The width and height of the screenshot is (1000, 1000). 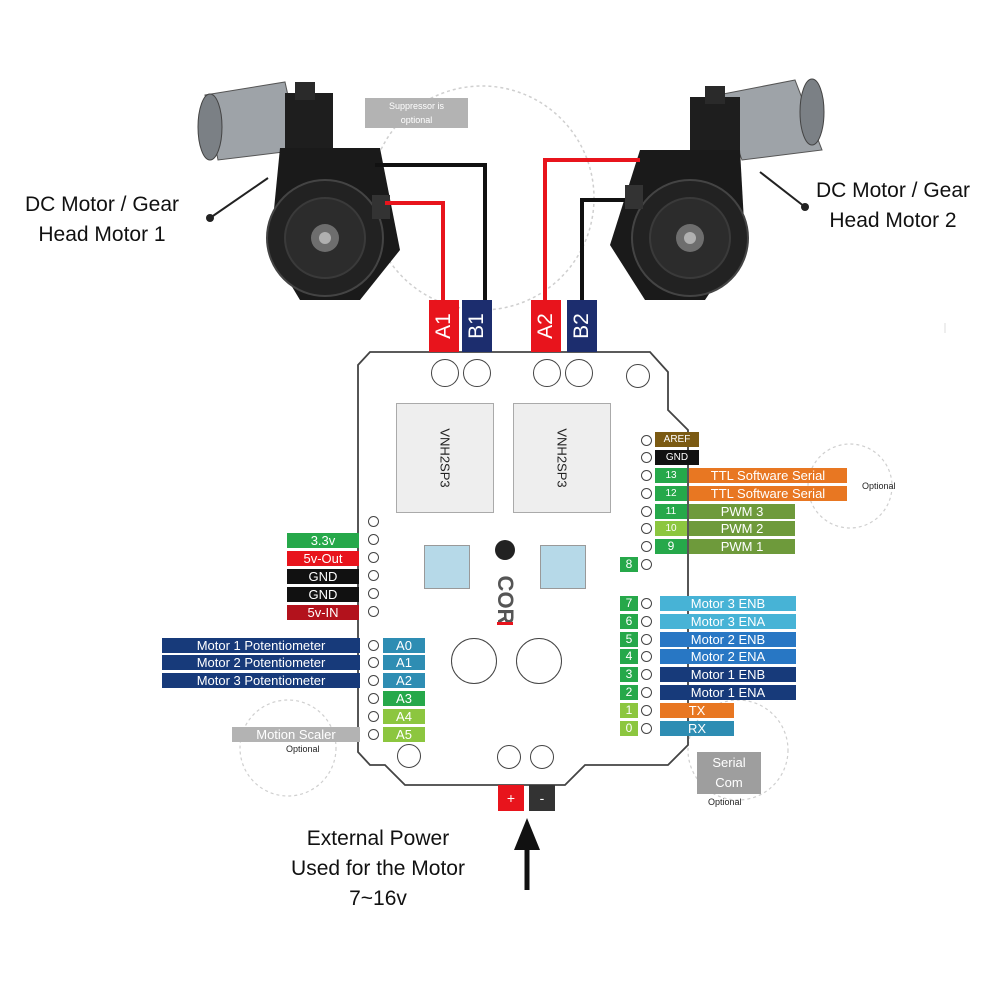 I want to click on external-power-label: External Power Used for the Motor 7~16v, so click(x=378, y=869).